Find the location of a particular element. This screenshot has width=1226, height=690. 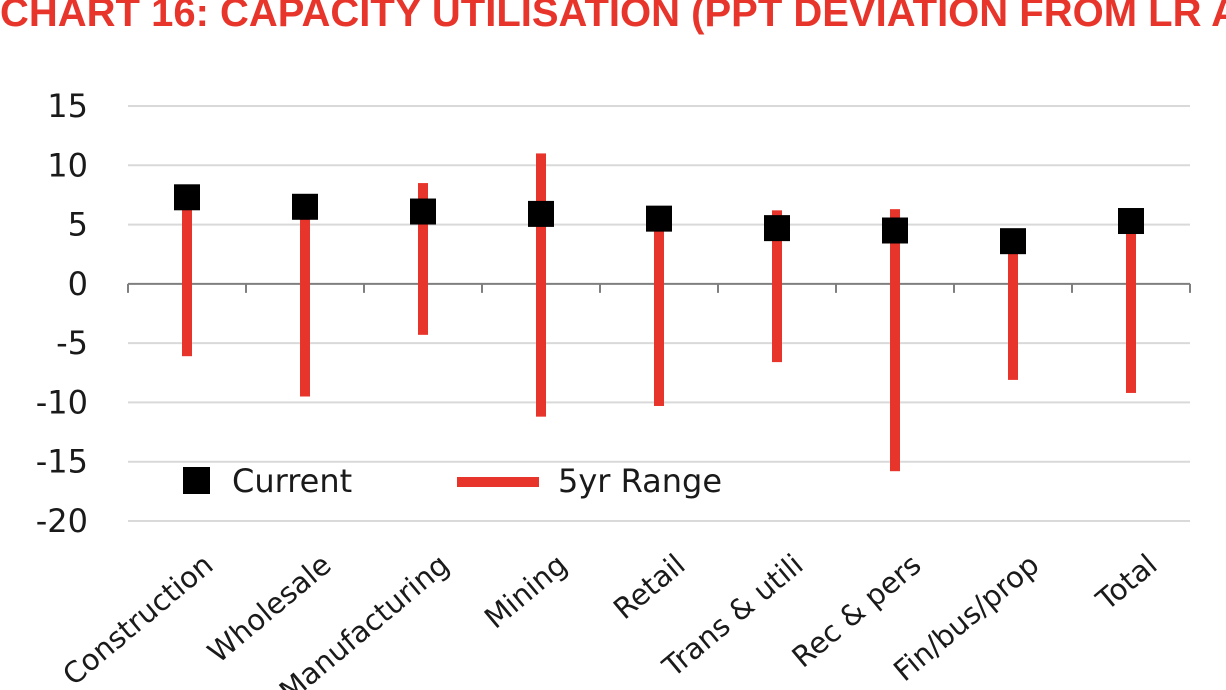

legend-current-label: Current is located at coordinates (292, 481).